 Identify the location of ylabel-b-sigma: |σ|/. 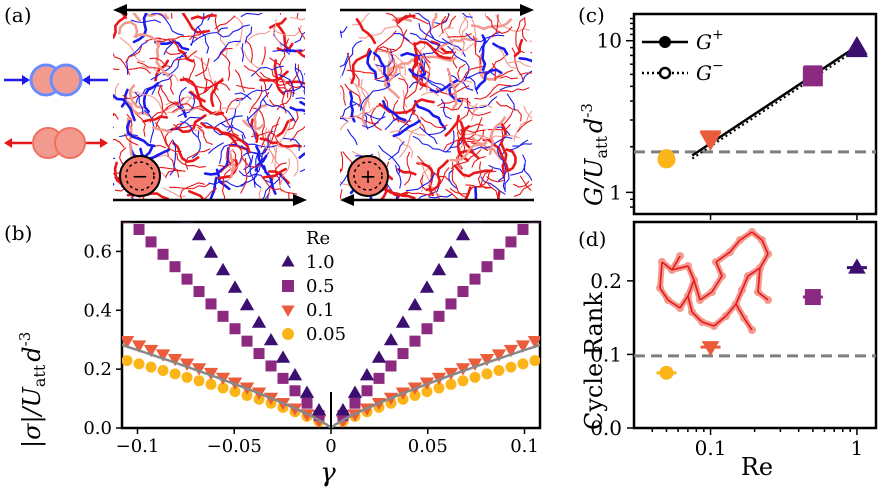
(32, 426).